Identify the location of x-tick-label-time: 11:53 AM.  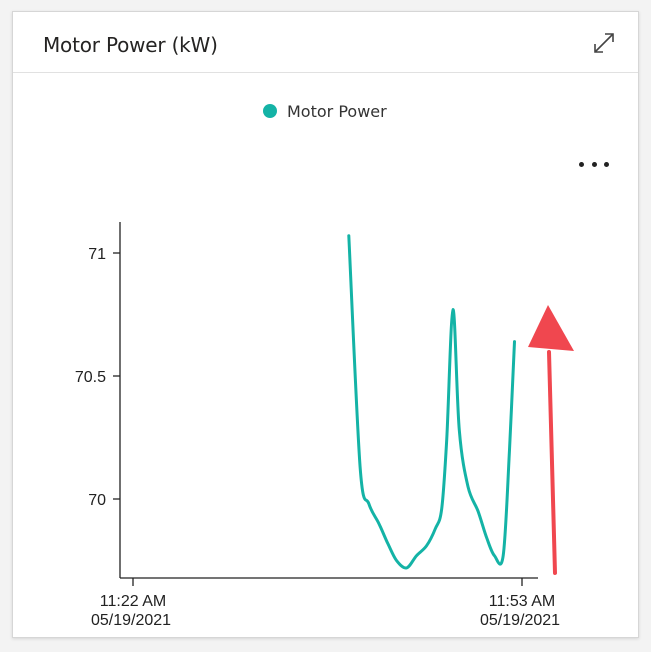
(522, 601).